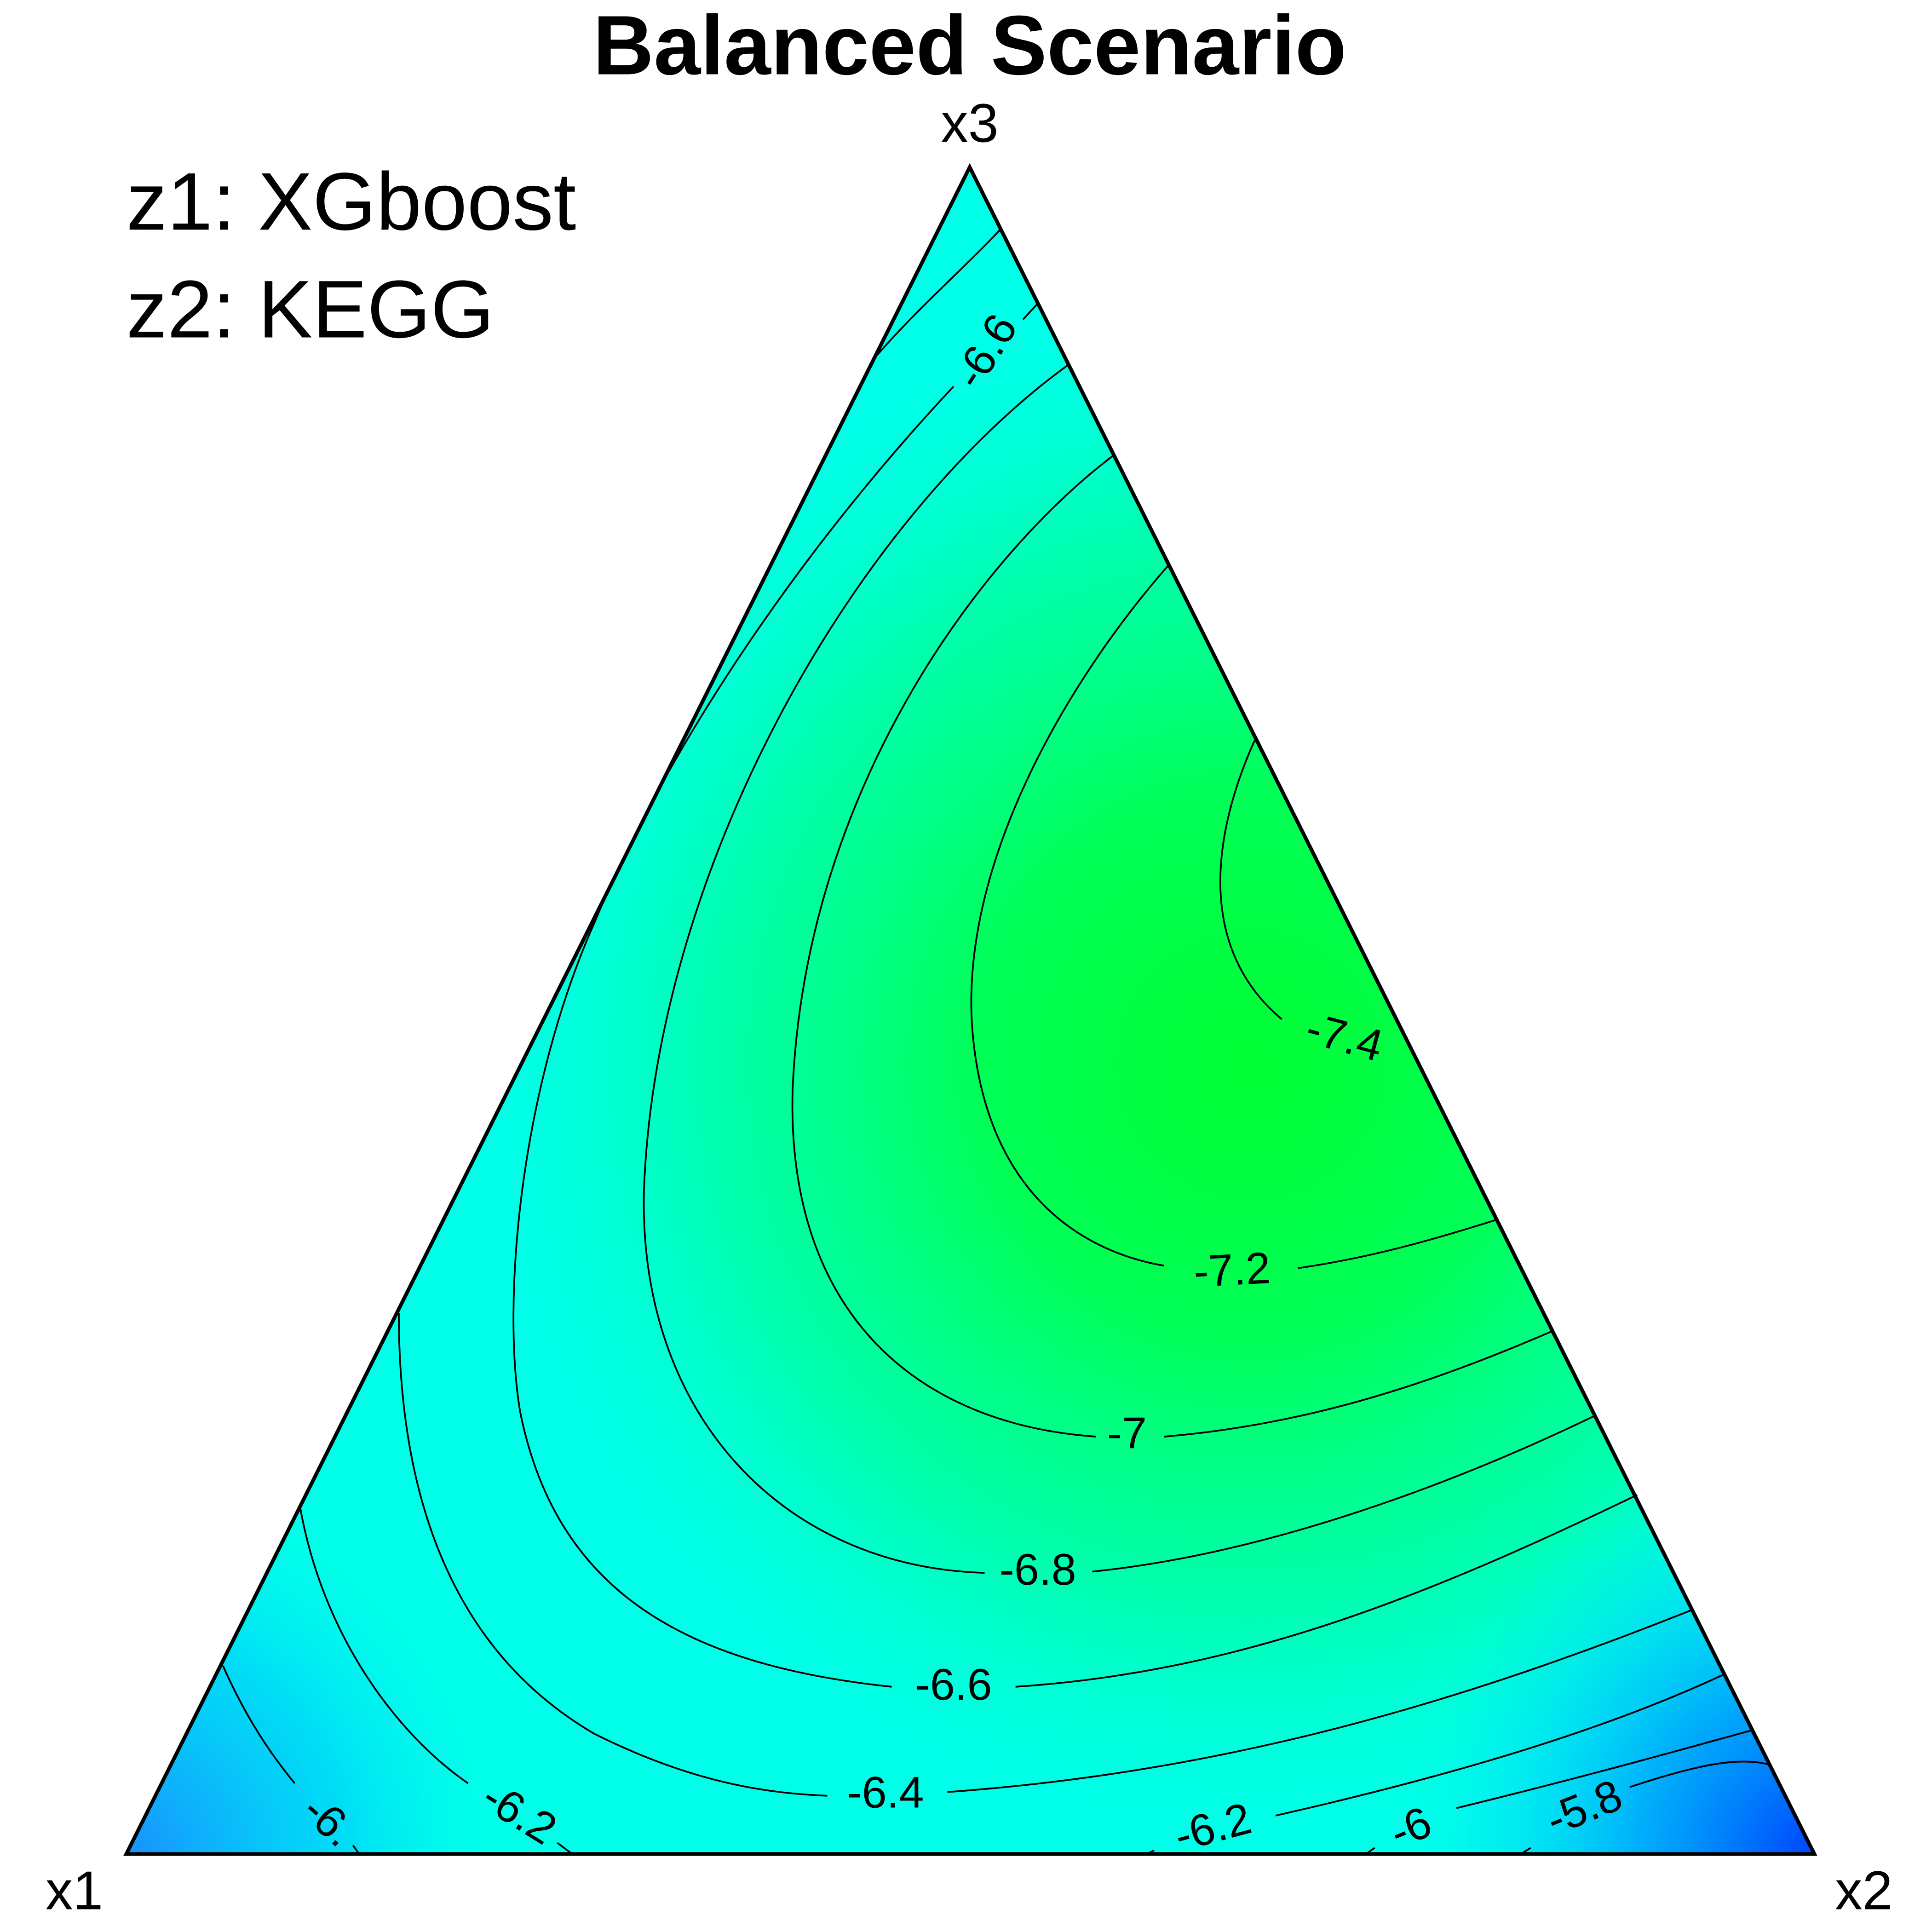 The width and height of the screenshot is (1932, 1932). Describe the element at coordinates (1127, 1433) in the screenshot. I see `contour-label: -7` at that location.